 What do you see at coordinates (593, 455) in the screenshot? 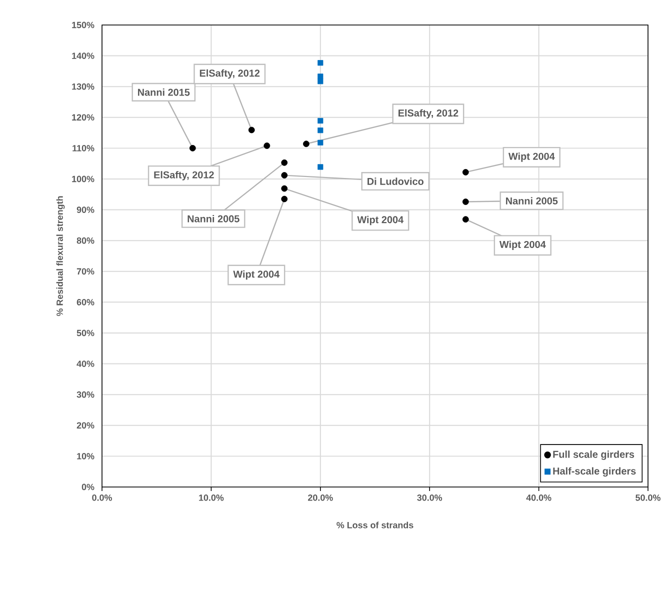
I see `legend-label: Full scale girders` at bounding box center [593, 455].